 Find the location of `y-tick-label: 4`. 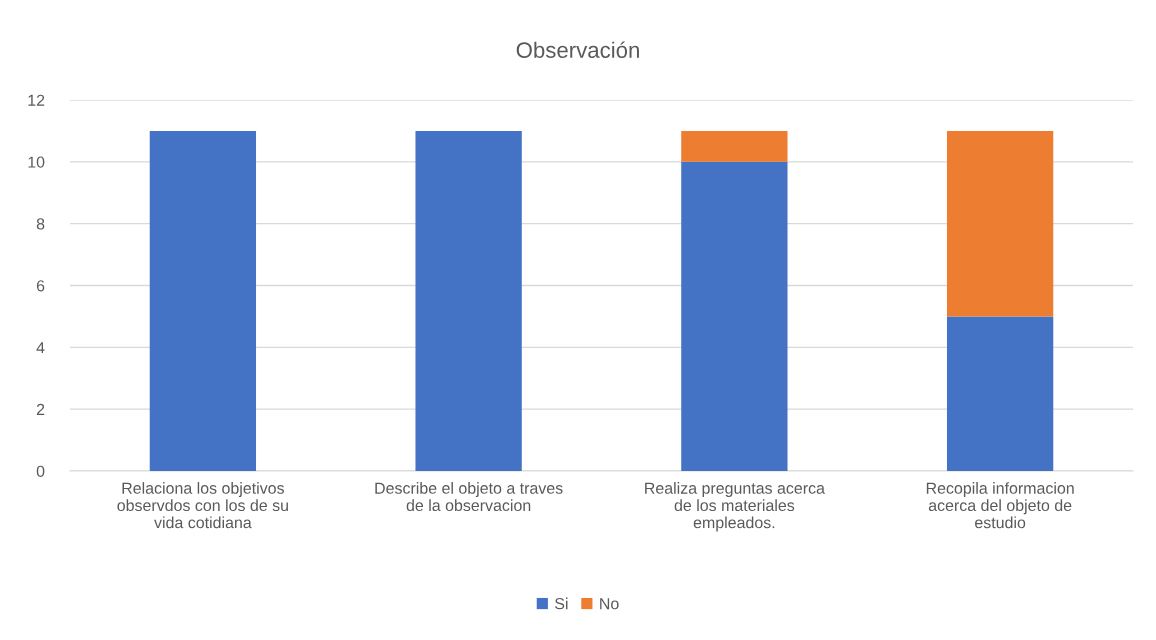

y-tick-label: 4 is located at coordinates (40, 348).